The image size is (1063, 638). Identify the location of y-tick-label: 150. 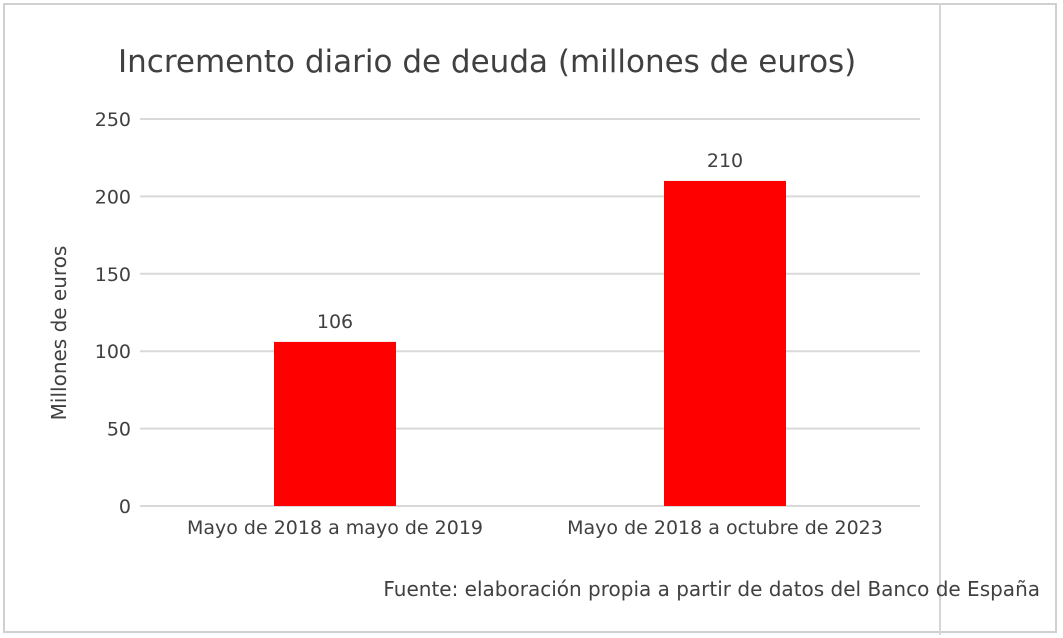
(113, 275).